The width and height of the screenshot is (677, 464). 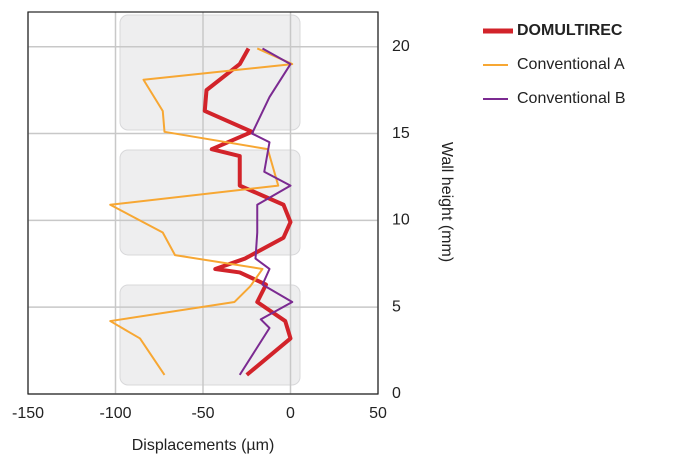 I want to click on legend-label: DOMULTIREC, so click(x=570, y=30).